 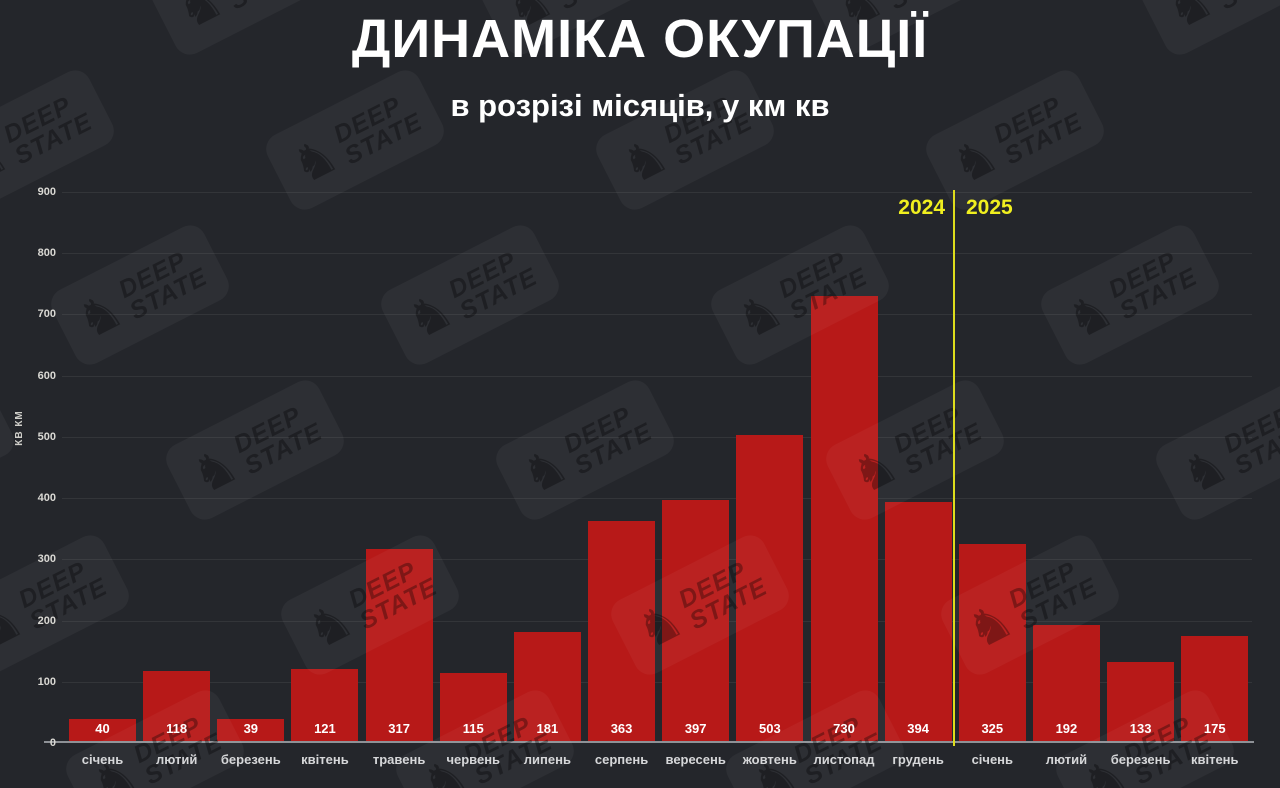 What do you see at coordinates (46, 559) in the screenshot?
I see `y-tick-label-300: 300` at bounding box center [46, 559].